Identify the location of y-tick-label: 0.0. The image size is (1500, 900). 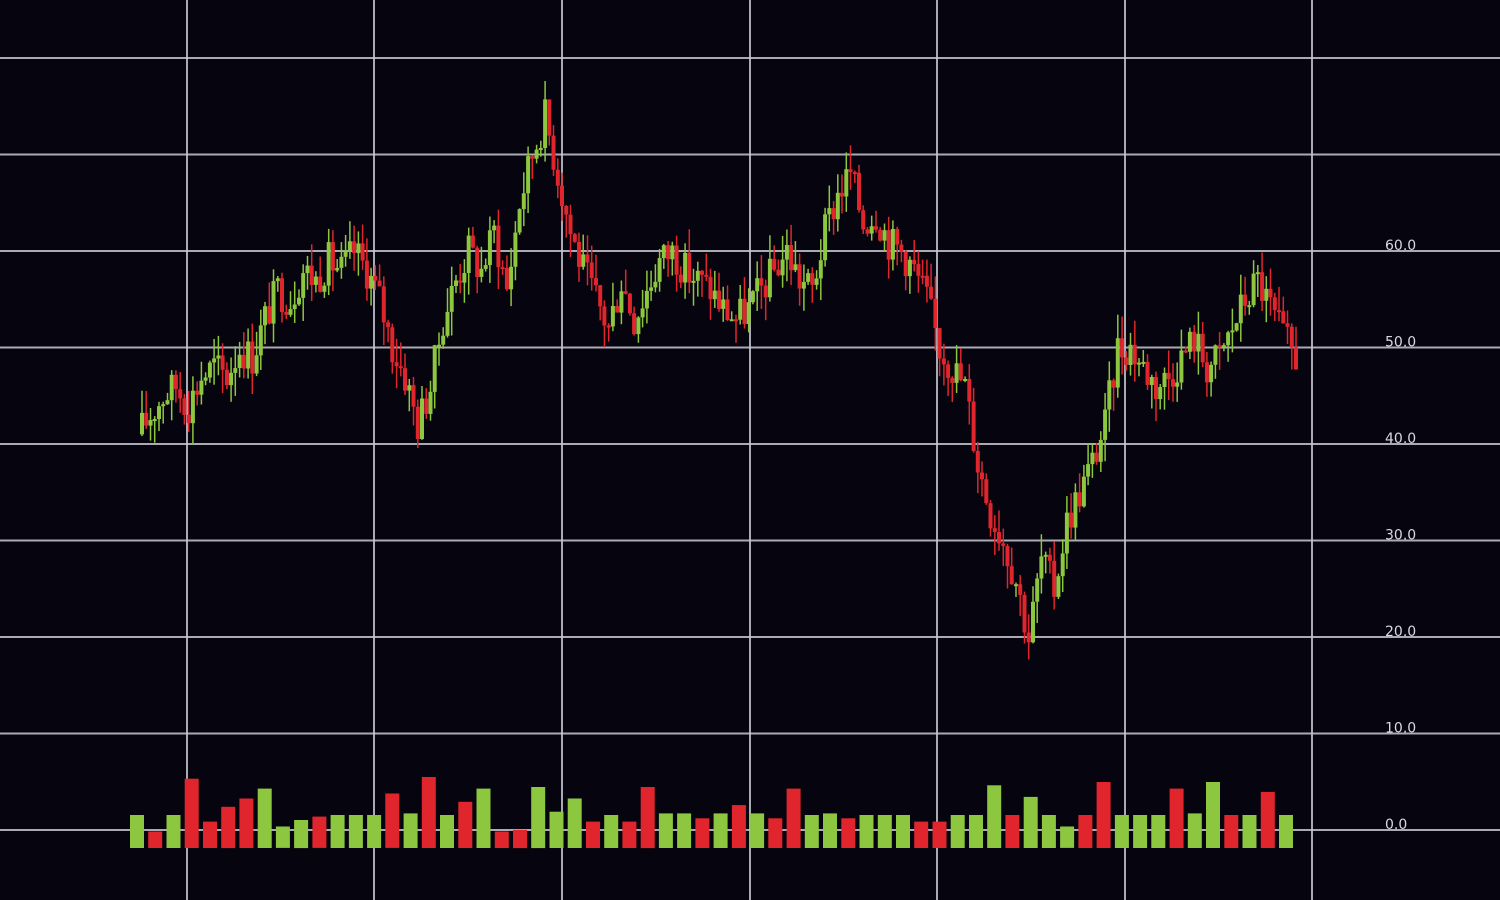
(1396, 825).